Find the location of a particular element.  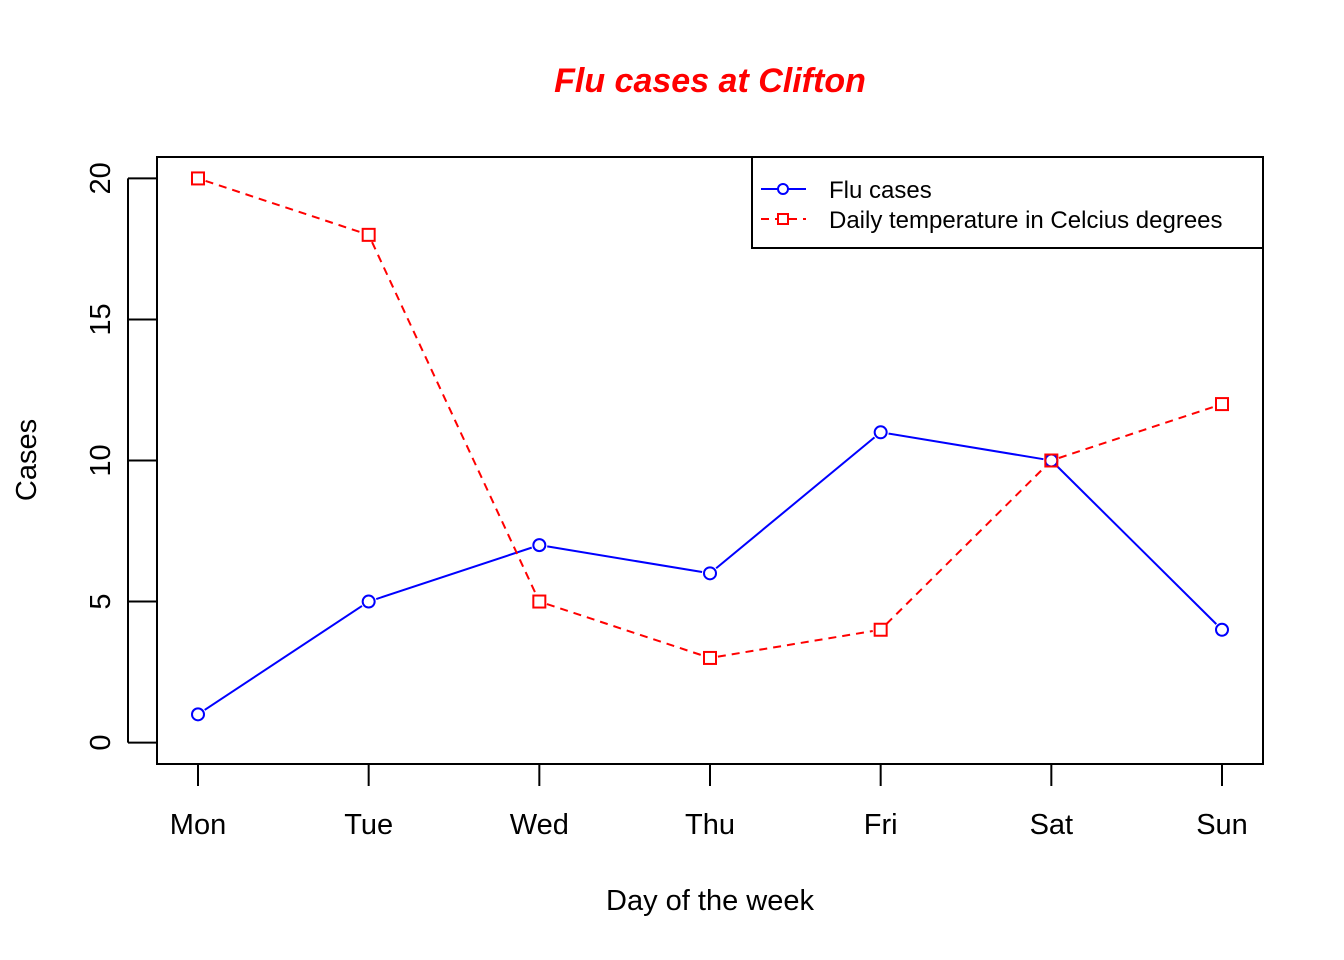

x-tick-label: Mon is located at coordinates (198, 825).